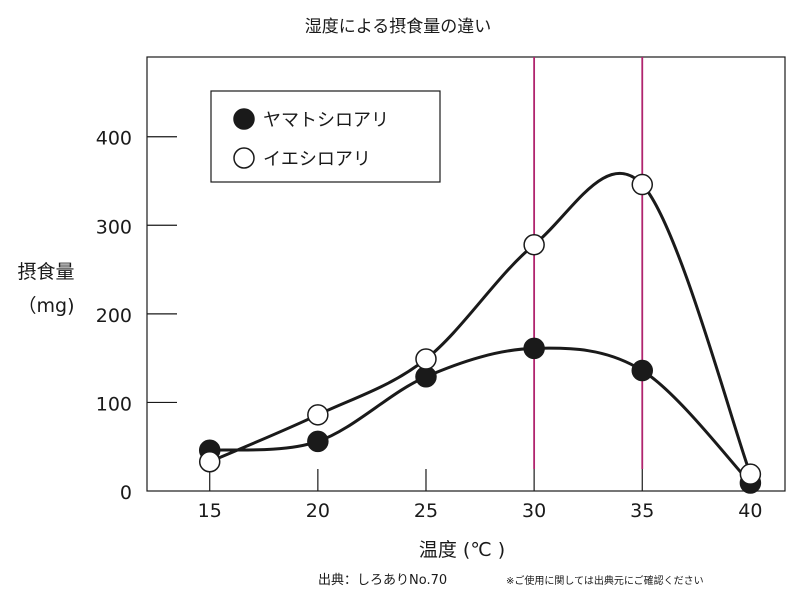 This screenshot has height=600, width=800. Describe the element at coordinates (126, 493) in the screenshot. I see `y-tick-label-0: 0` at that location.